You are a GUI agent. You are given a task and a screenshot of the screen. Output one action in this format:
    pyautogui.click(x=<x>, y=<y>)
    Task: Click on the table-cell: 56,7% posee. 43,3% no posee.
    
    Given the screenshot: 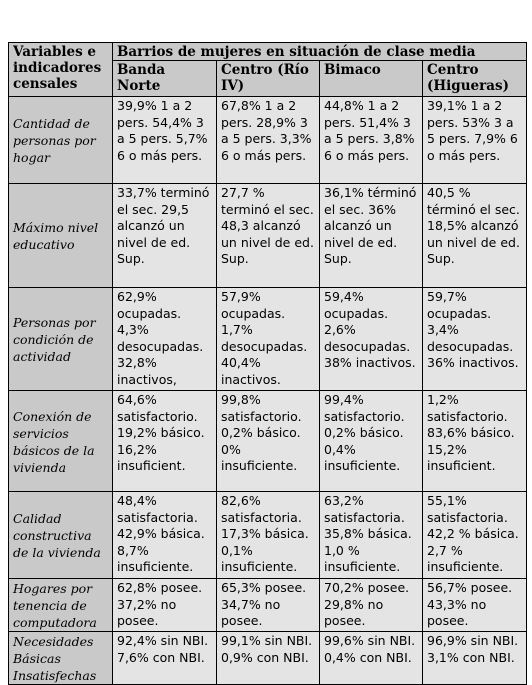 What is the action you would take?
    pyautogui.click(x=474, y=605)
    